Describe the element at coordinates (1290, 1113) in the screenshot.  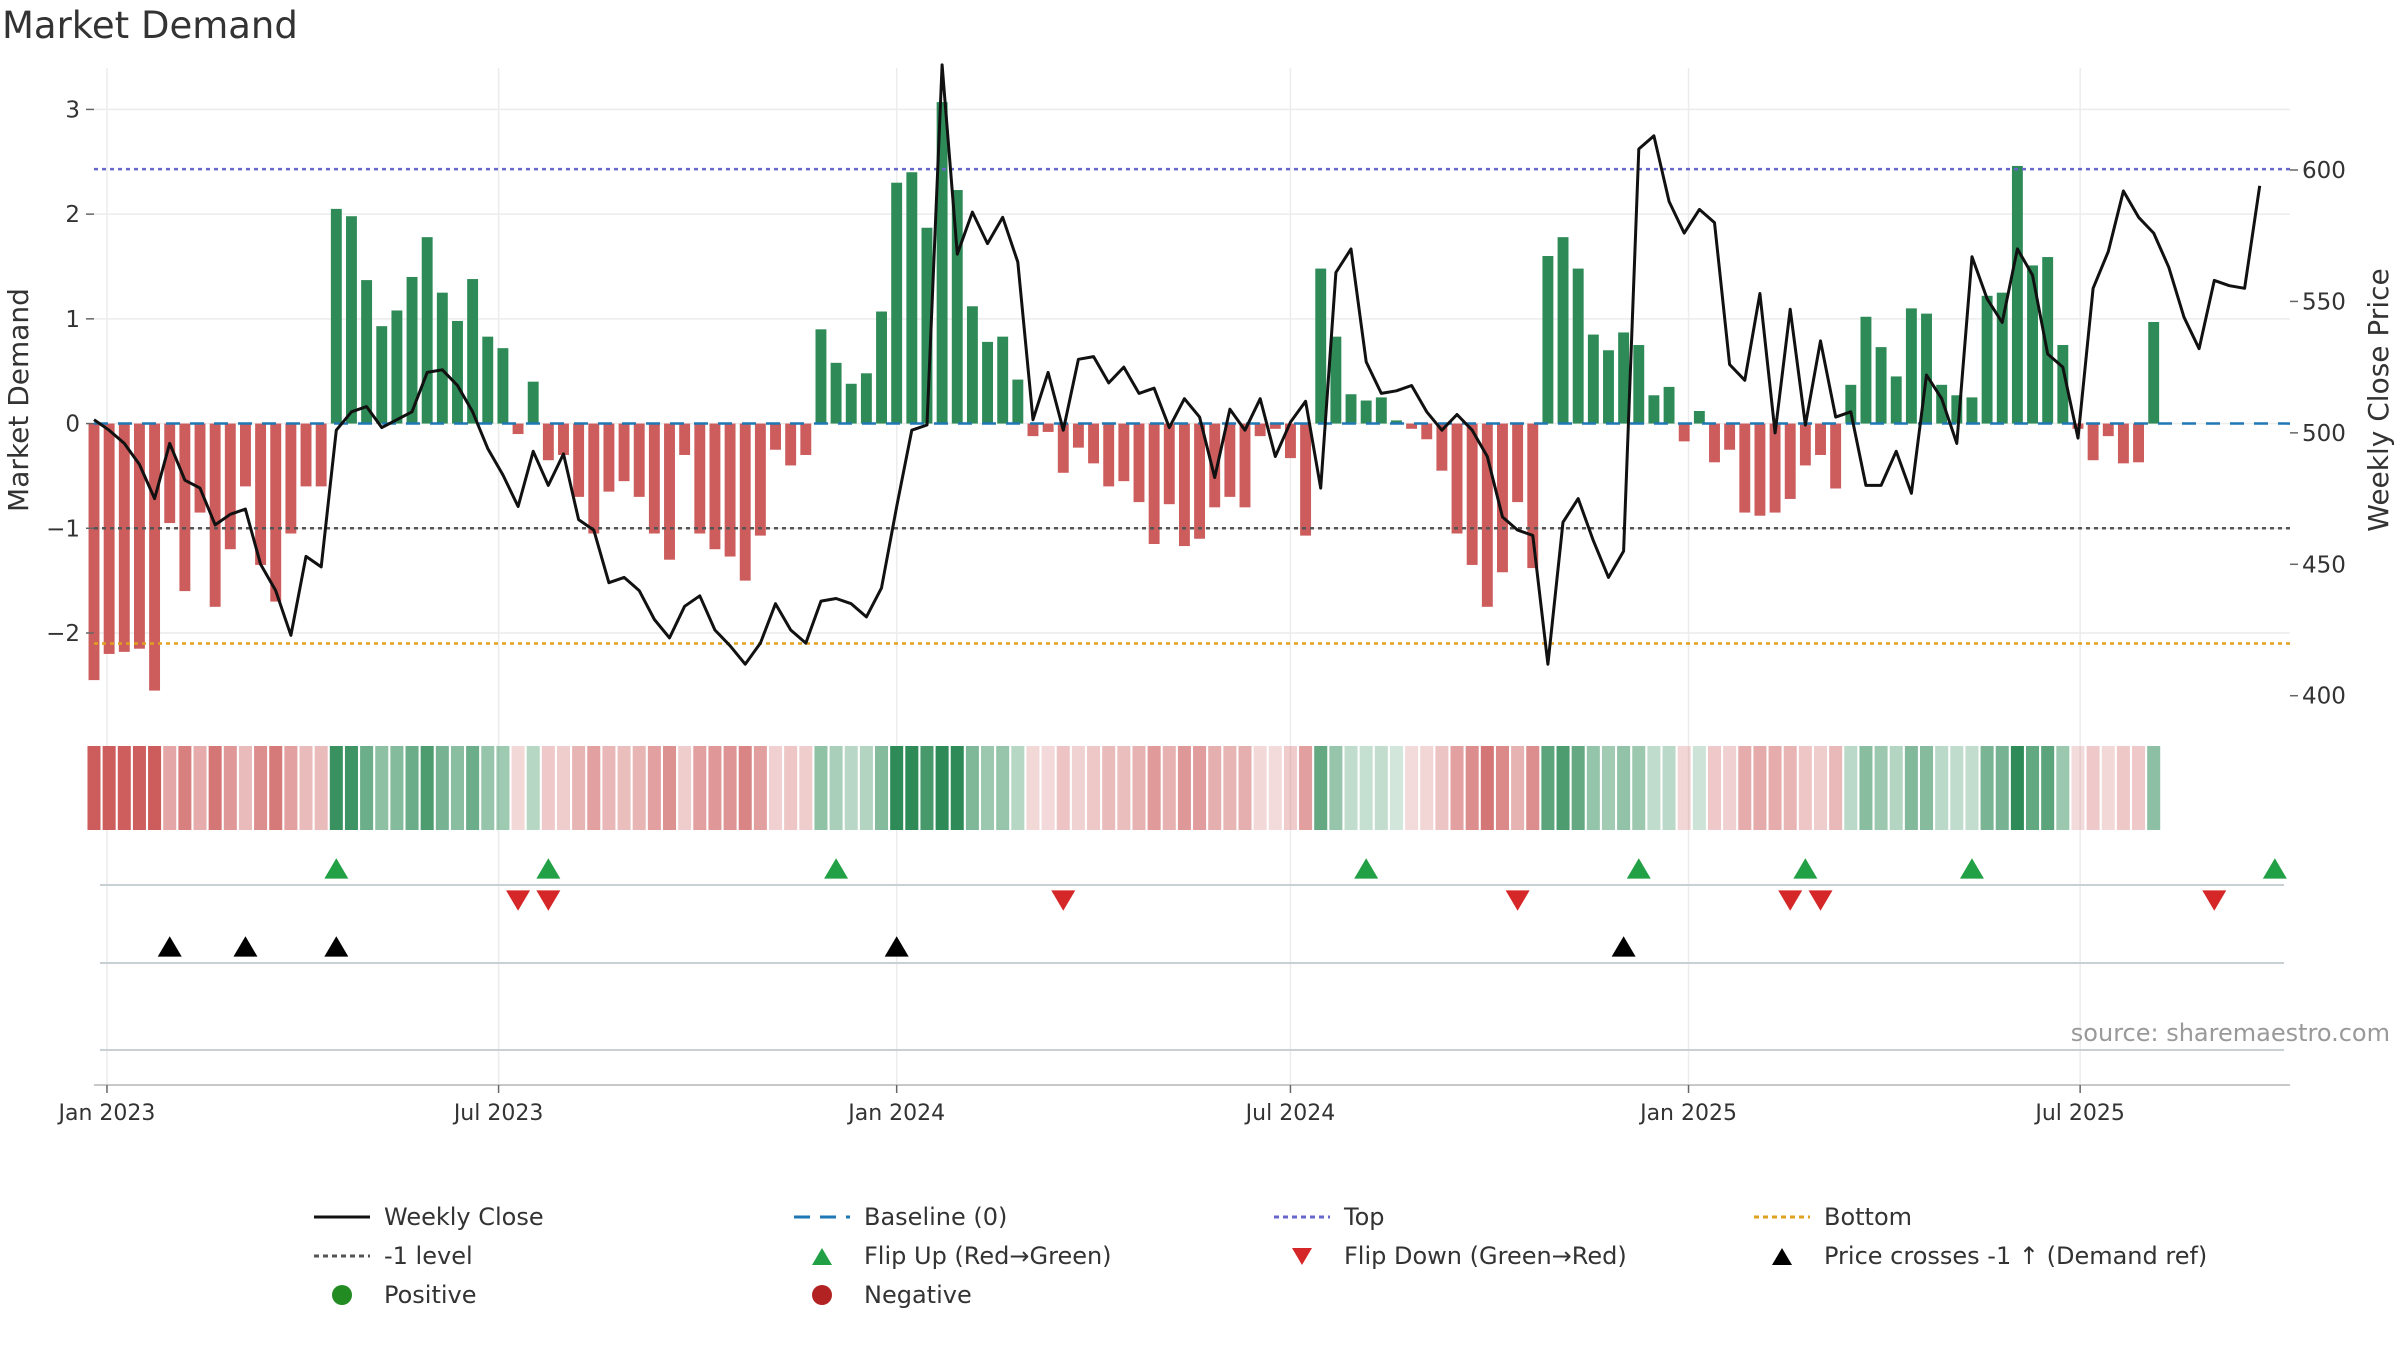
I see `x-tick-label: Jul 2024` at that location.